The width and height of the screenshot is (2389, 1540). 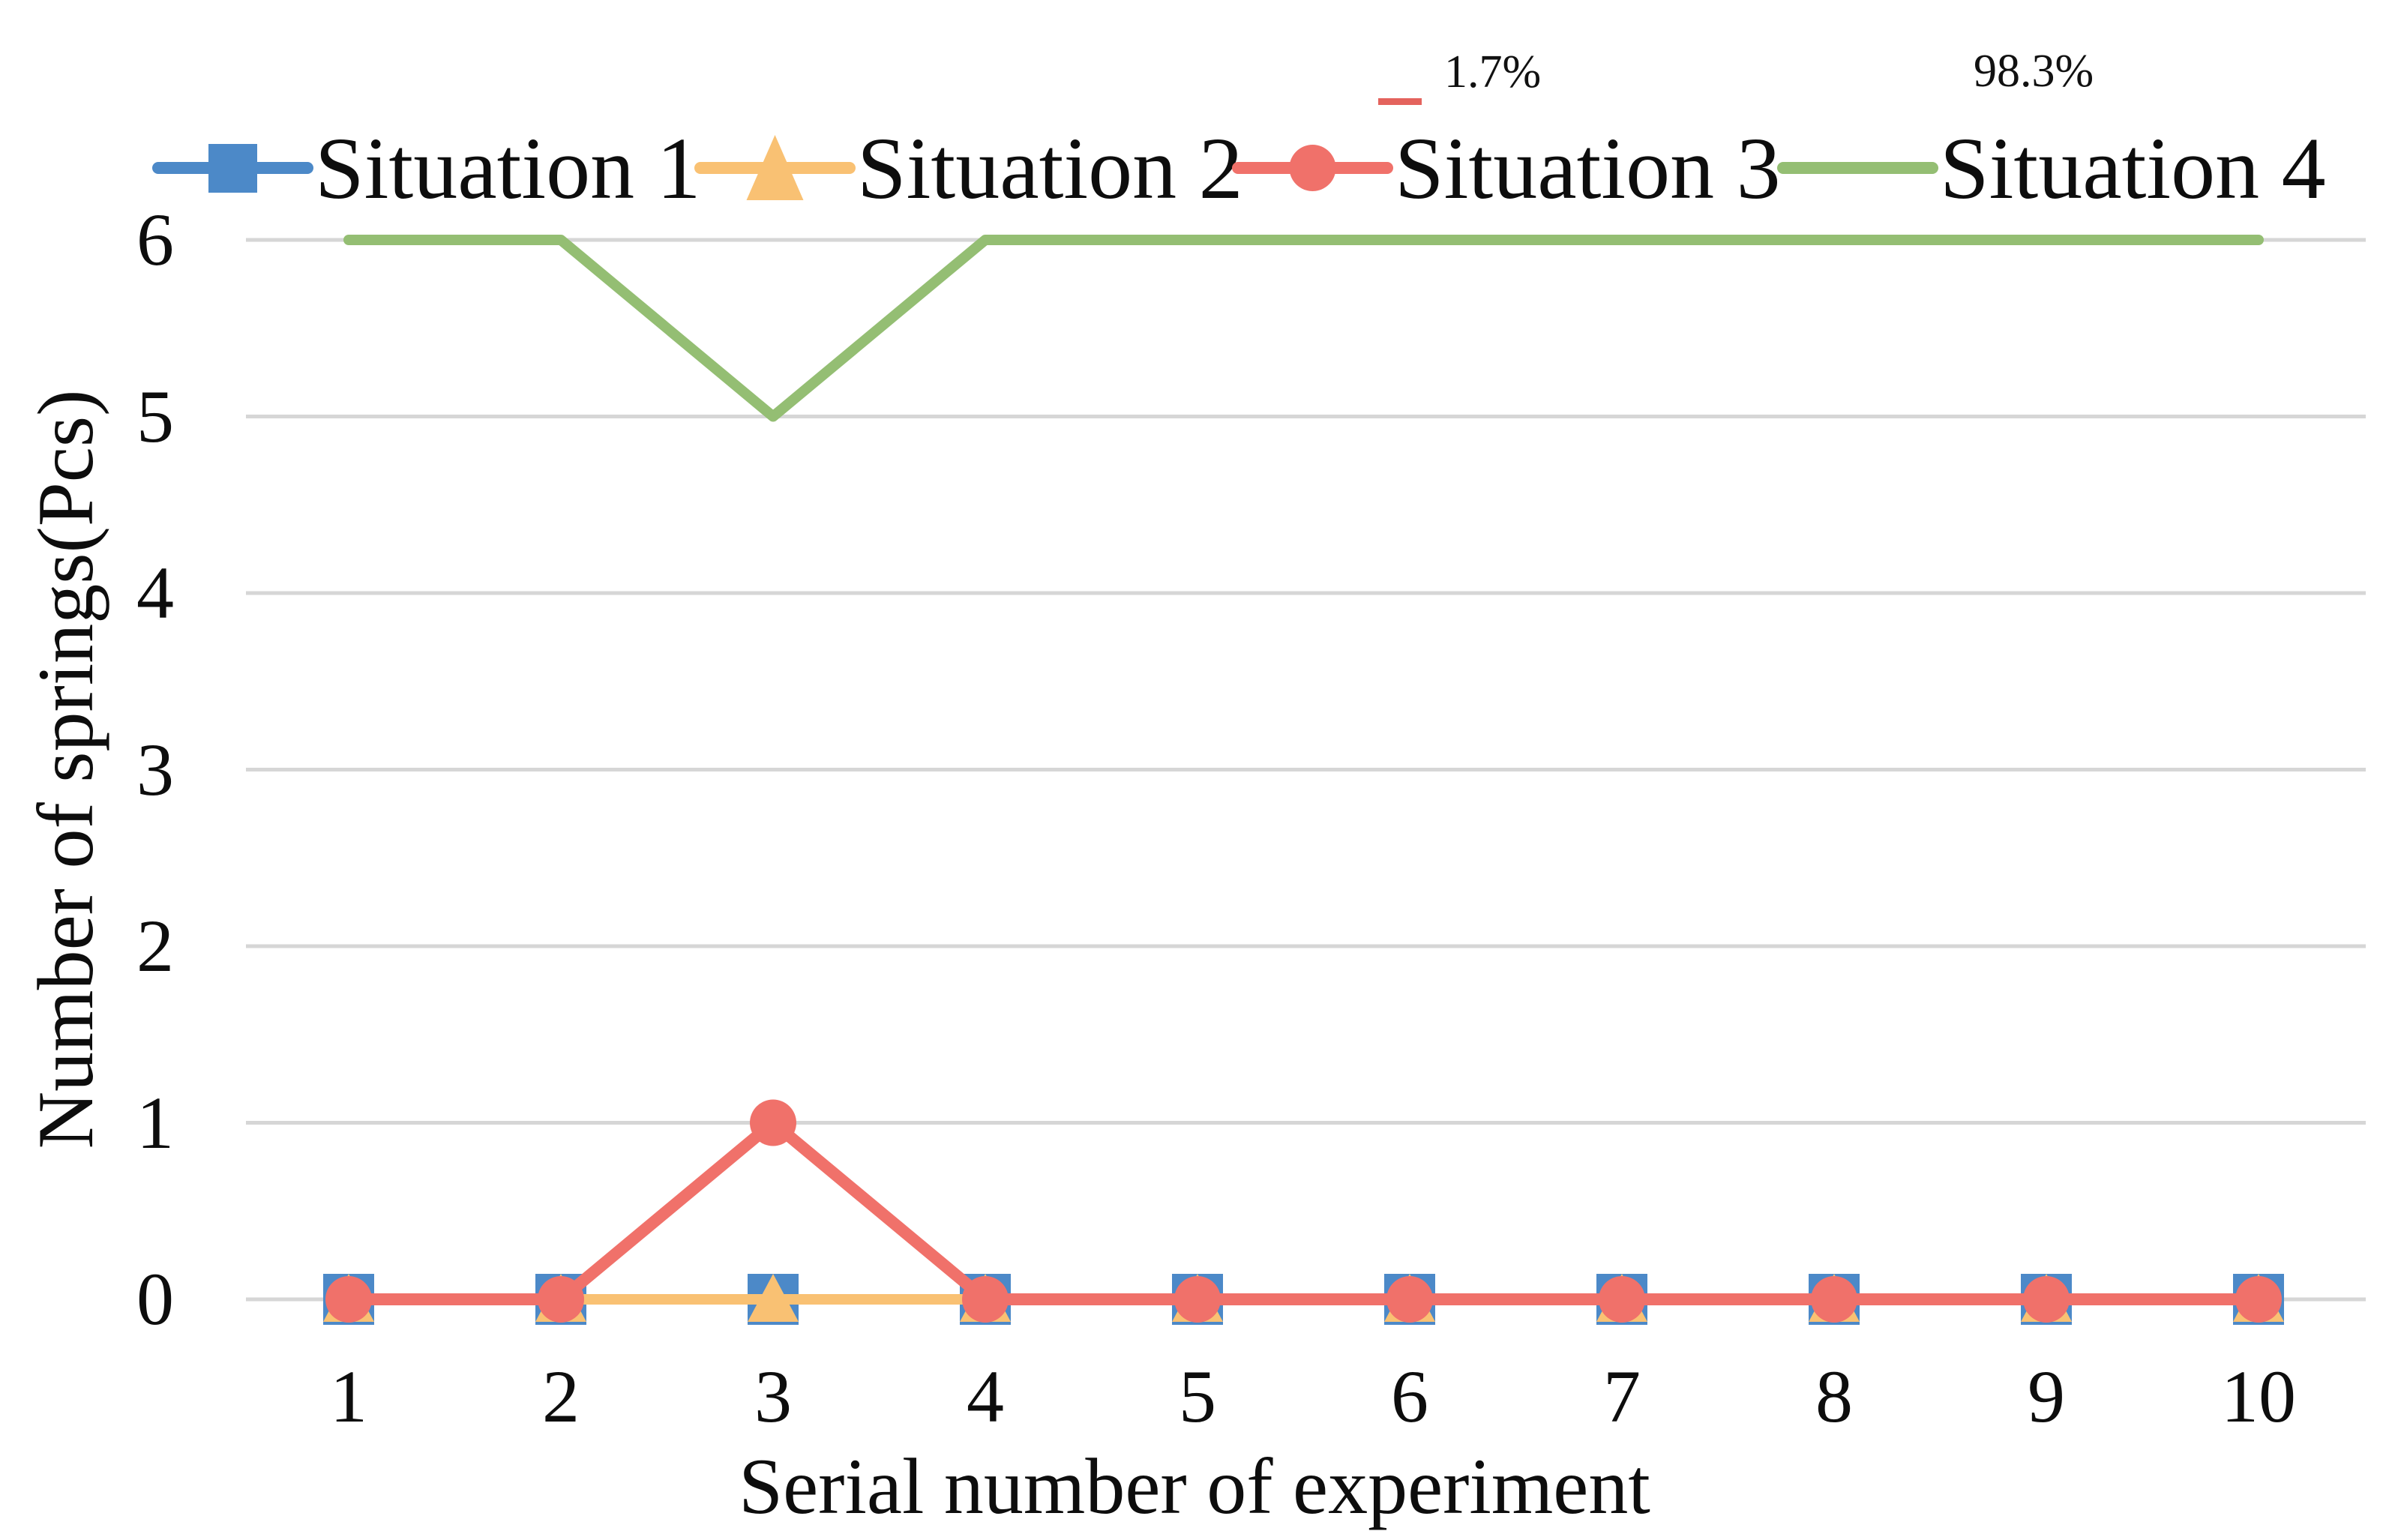 What do you see at coordinates (508, 168) in the screenshot?
I see `legend-label-situation-1: Situation 1` at bounding box center [508, 168].